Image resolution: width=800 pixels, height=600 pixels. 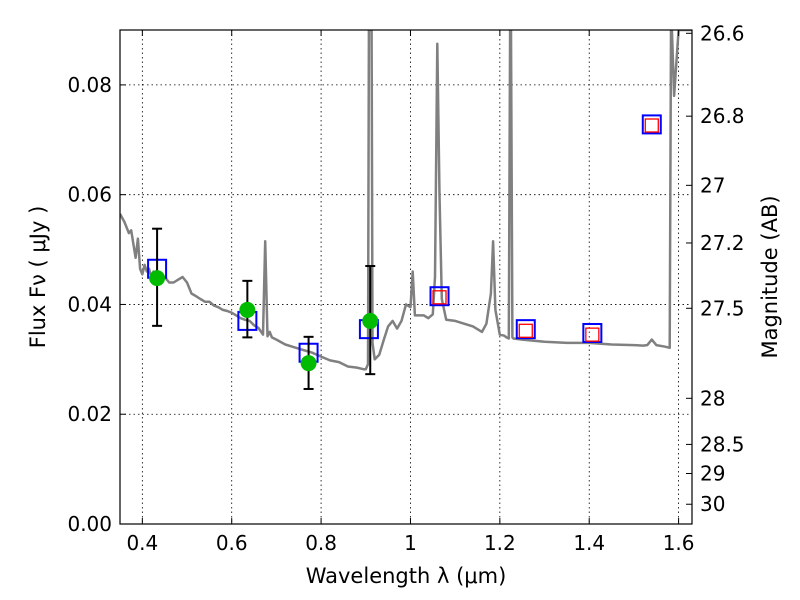 I want to click on x-tick-label: 1.4, so click(x=589, y=543).